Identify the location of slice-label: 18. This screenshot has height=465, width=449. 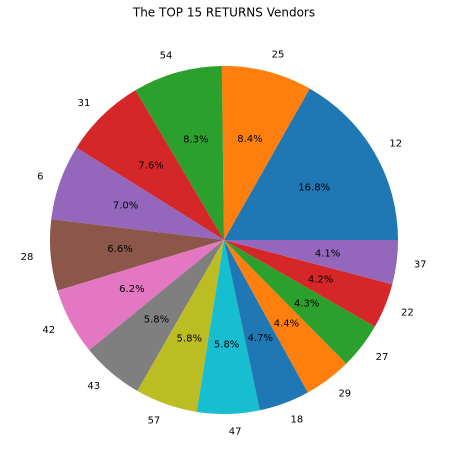
(297, 419).